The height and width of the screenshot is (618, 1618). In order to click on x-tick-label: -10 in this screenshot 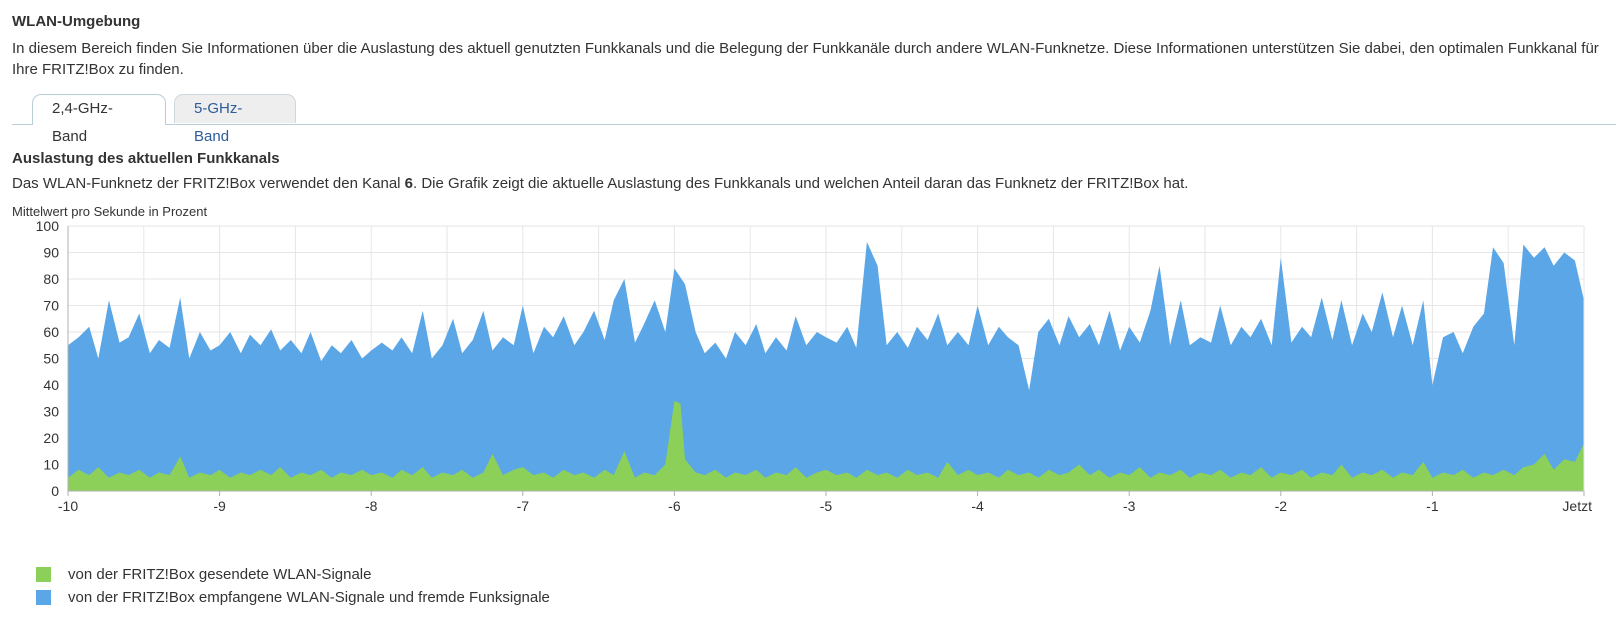, I will do `click(68, 506)`.